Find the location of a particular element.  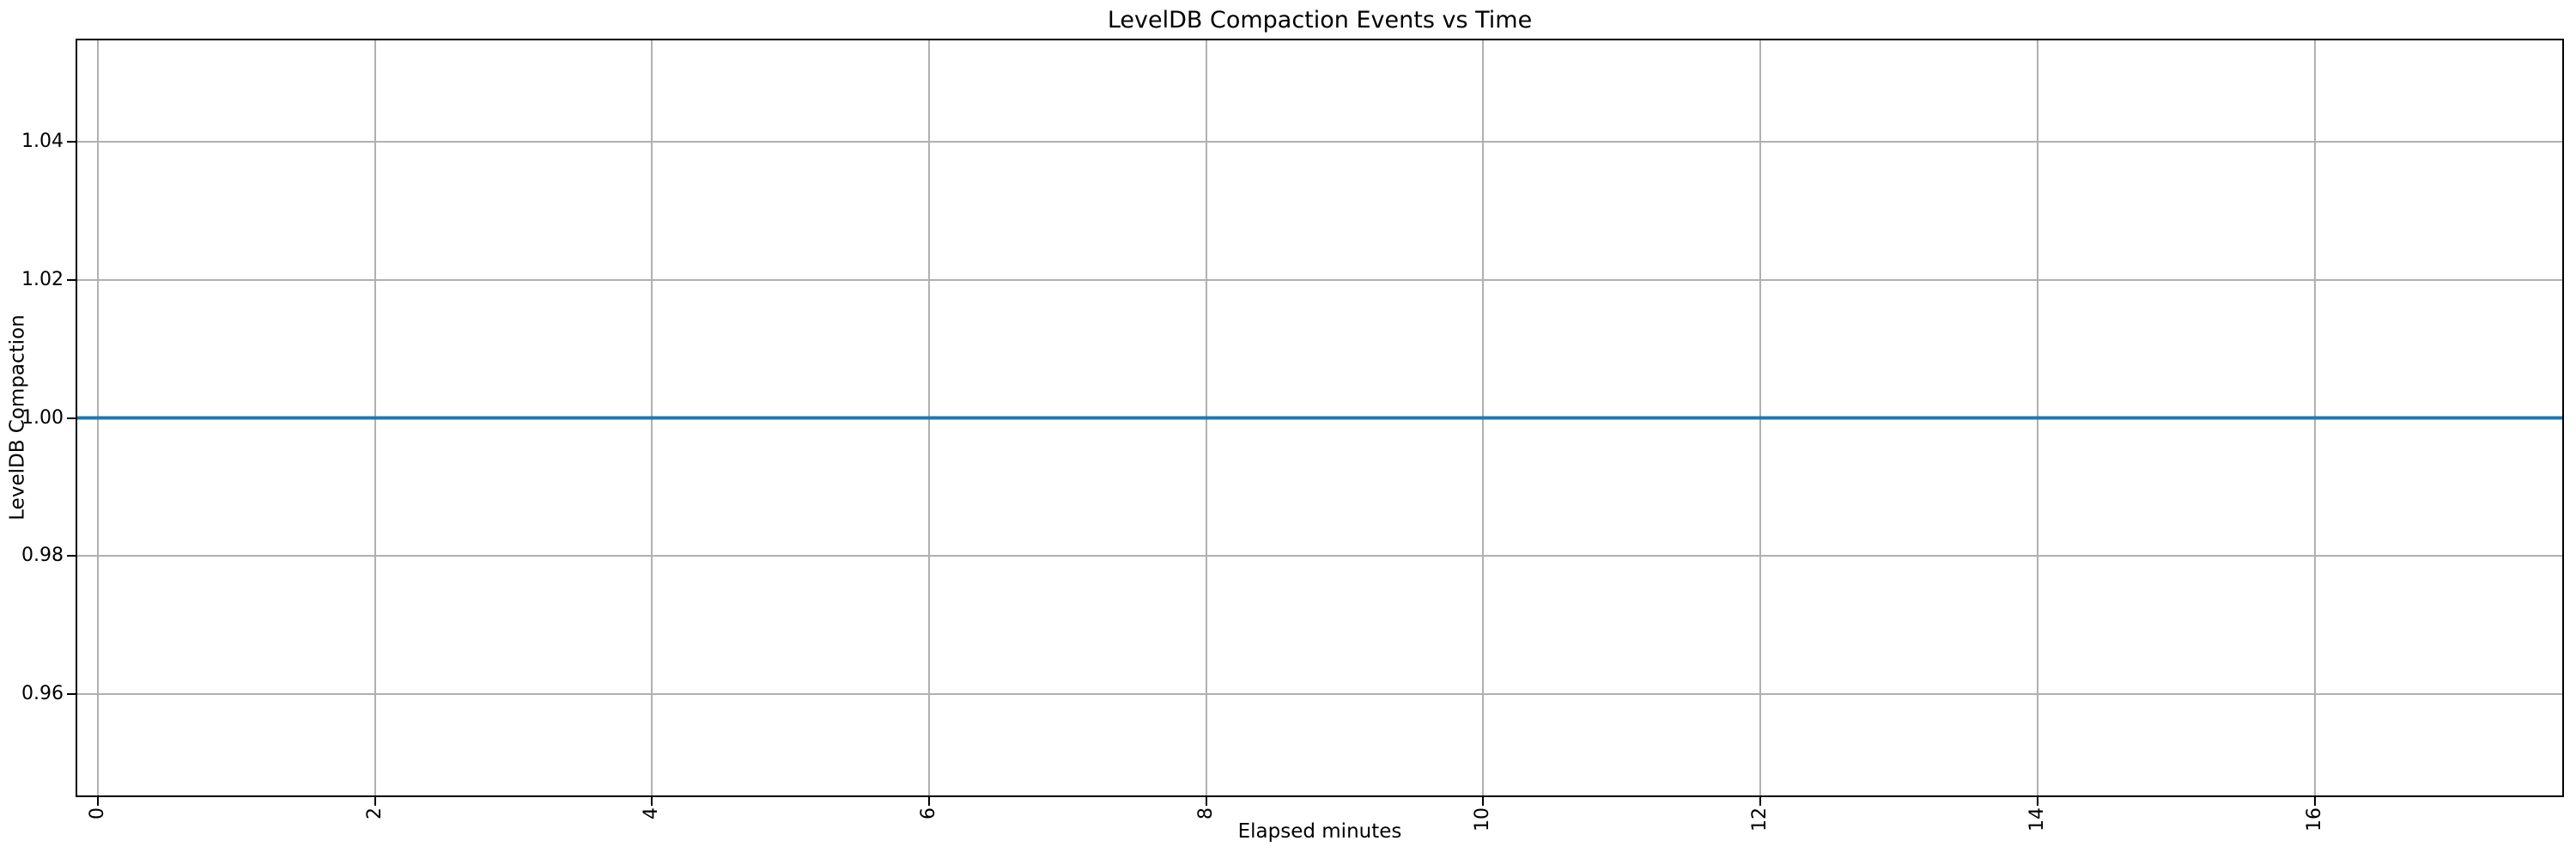

series-plot-svg is located at coordinates (1319, 418).